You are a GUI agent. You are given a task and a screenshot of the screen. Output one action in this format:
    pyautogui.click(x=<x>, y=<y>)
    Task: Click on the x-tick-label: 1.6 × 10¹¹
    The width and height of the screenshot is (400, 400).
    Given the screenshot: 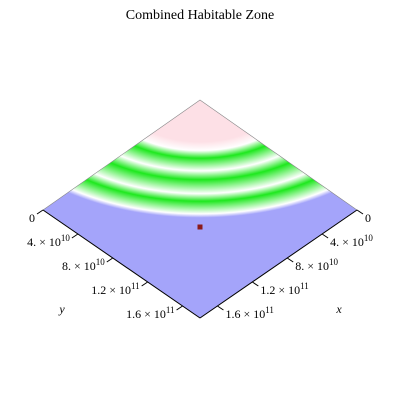 What is the action you would take?
    pyautogui.click(x=249, y=313)
    